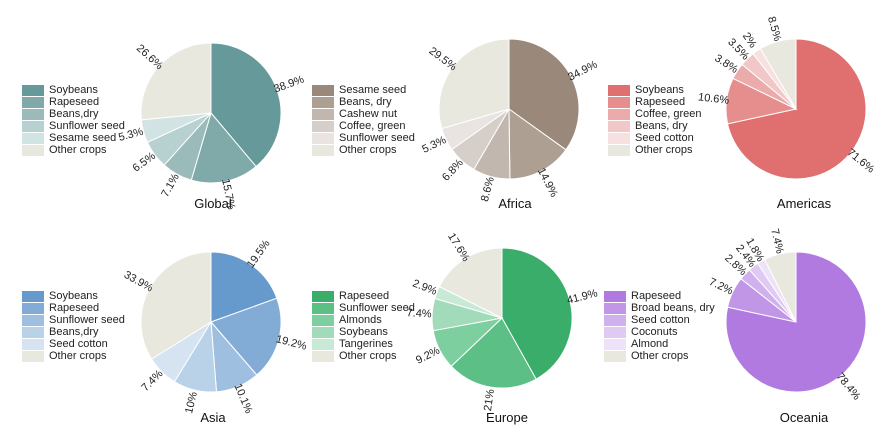 This screenshot has height=438, width=883. What do you see at coordinates (323, 114) in the screenshot?
I see `legend-swatch-cashew-nut` at bounding box center [323, 114].